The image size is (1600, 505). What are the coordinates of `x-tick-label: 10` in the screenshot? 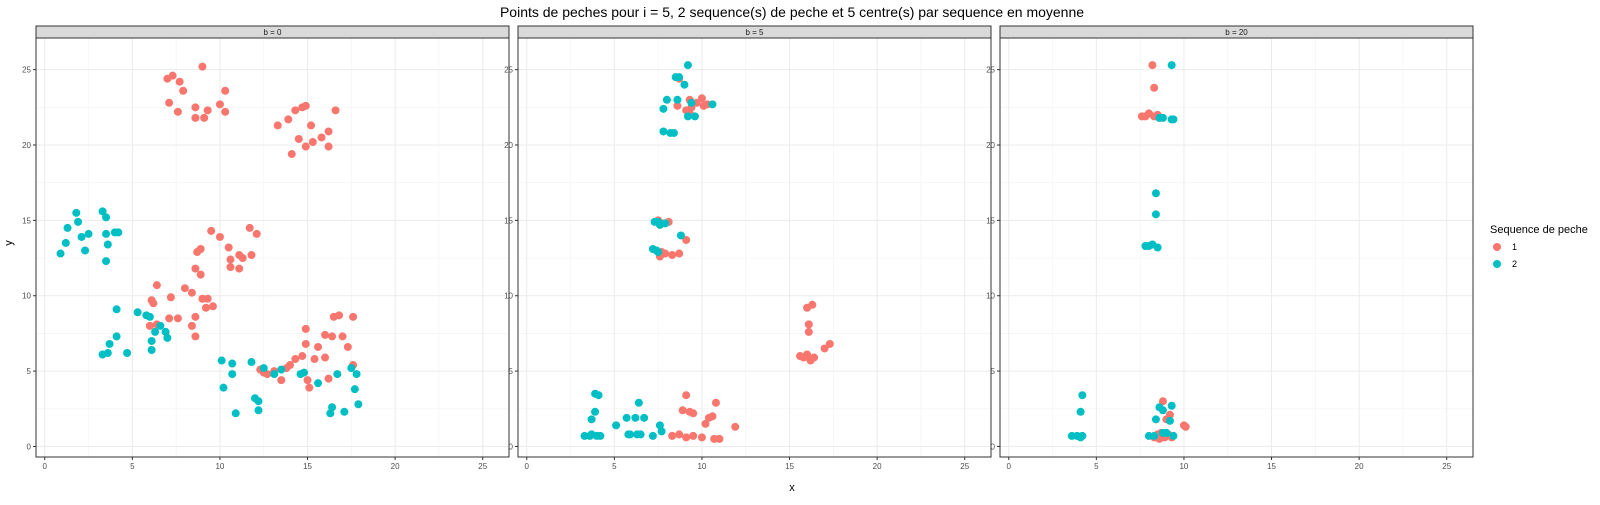 It's located at (219, 466).